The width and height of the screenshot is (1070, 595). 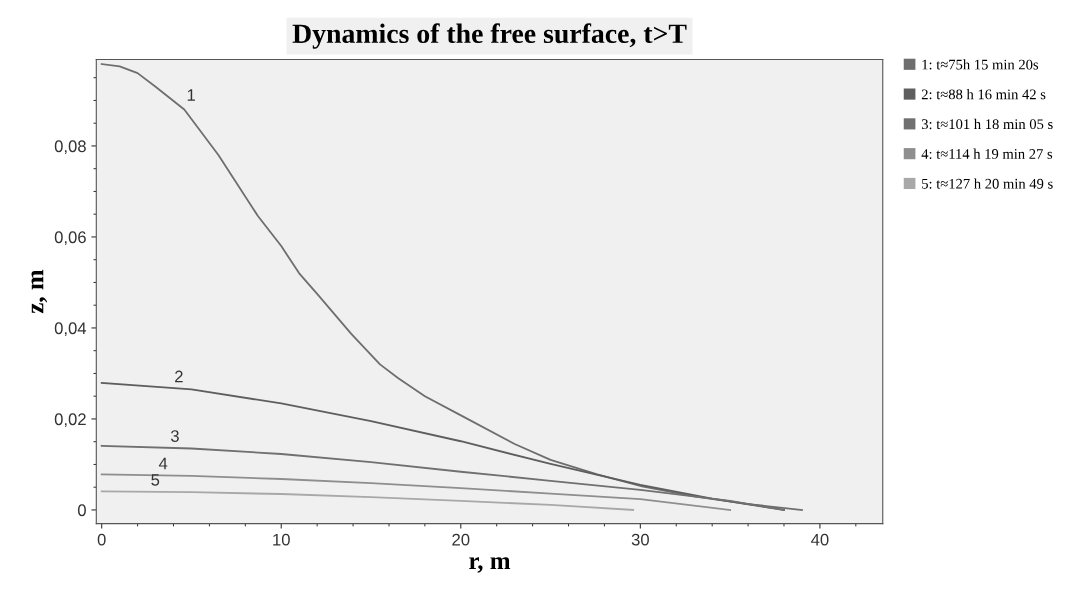 I want to click on annotation: 3, so click(x=174, y=436).